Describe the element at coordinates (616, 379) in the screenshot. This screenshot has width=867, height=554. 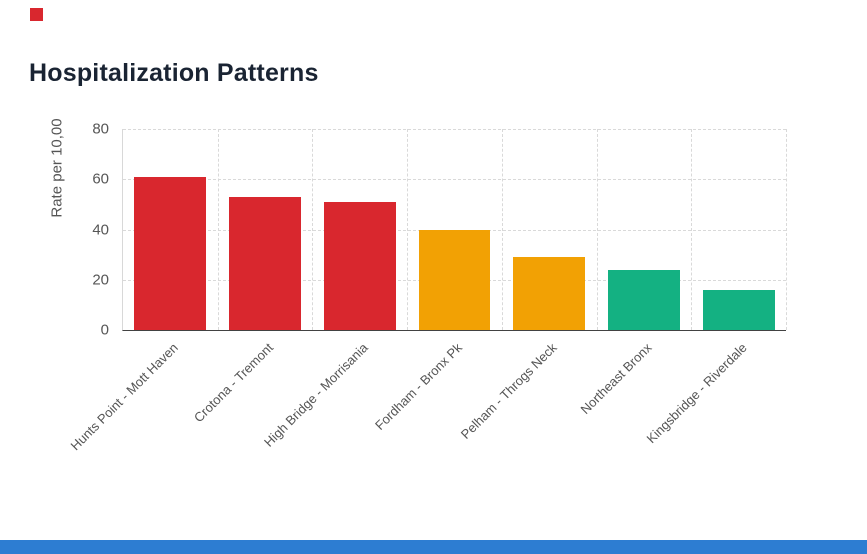
I see `x-axis-label: Northeast Bronx` at that location.